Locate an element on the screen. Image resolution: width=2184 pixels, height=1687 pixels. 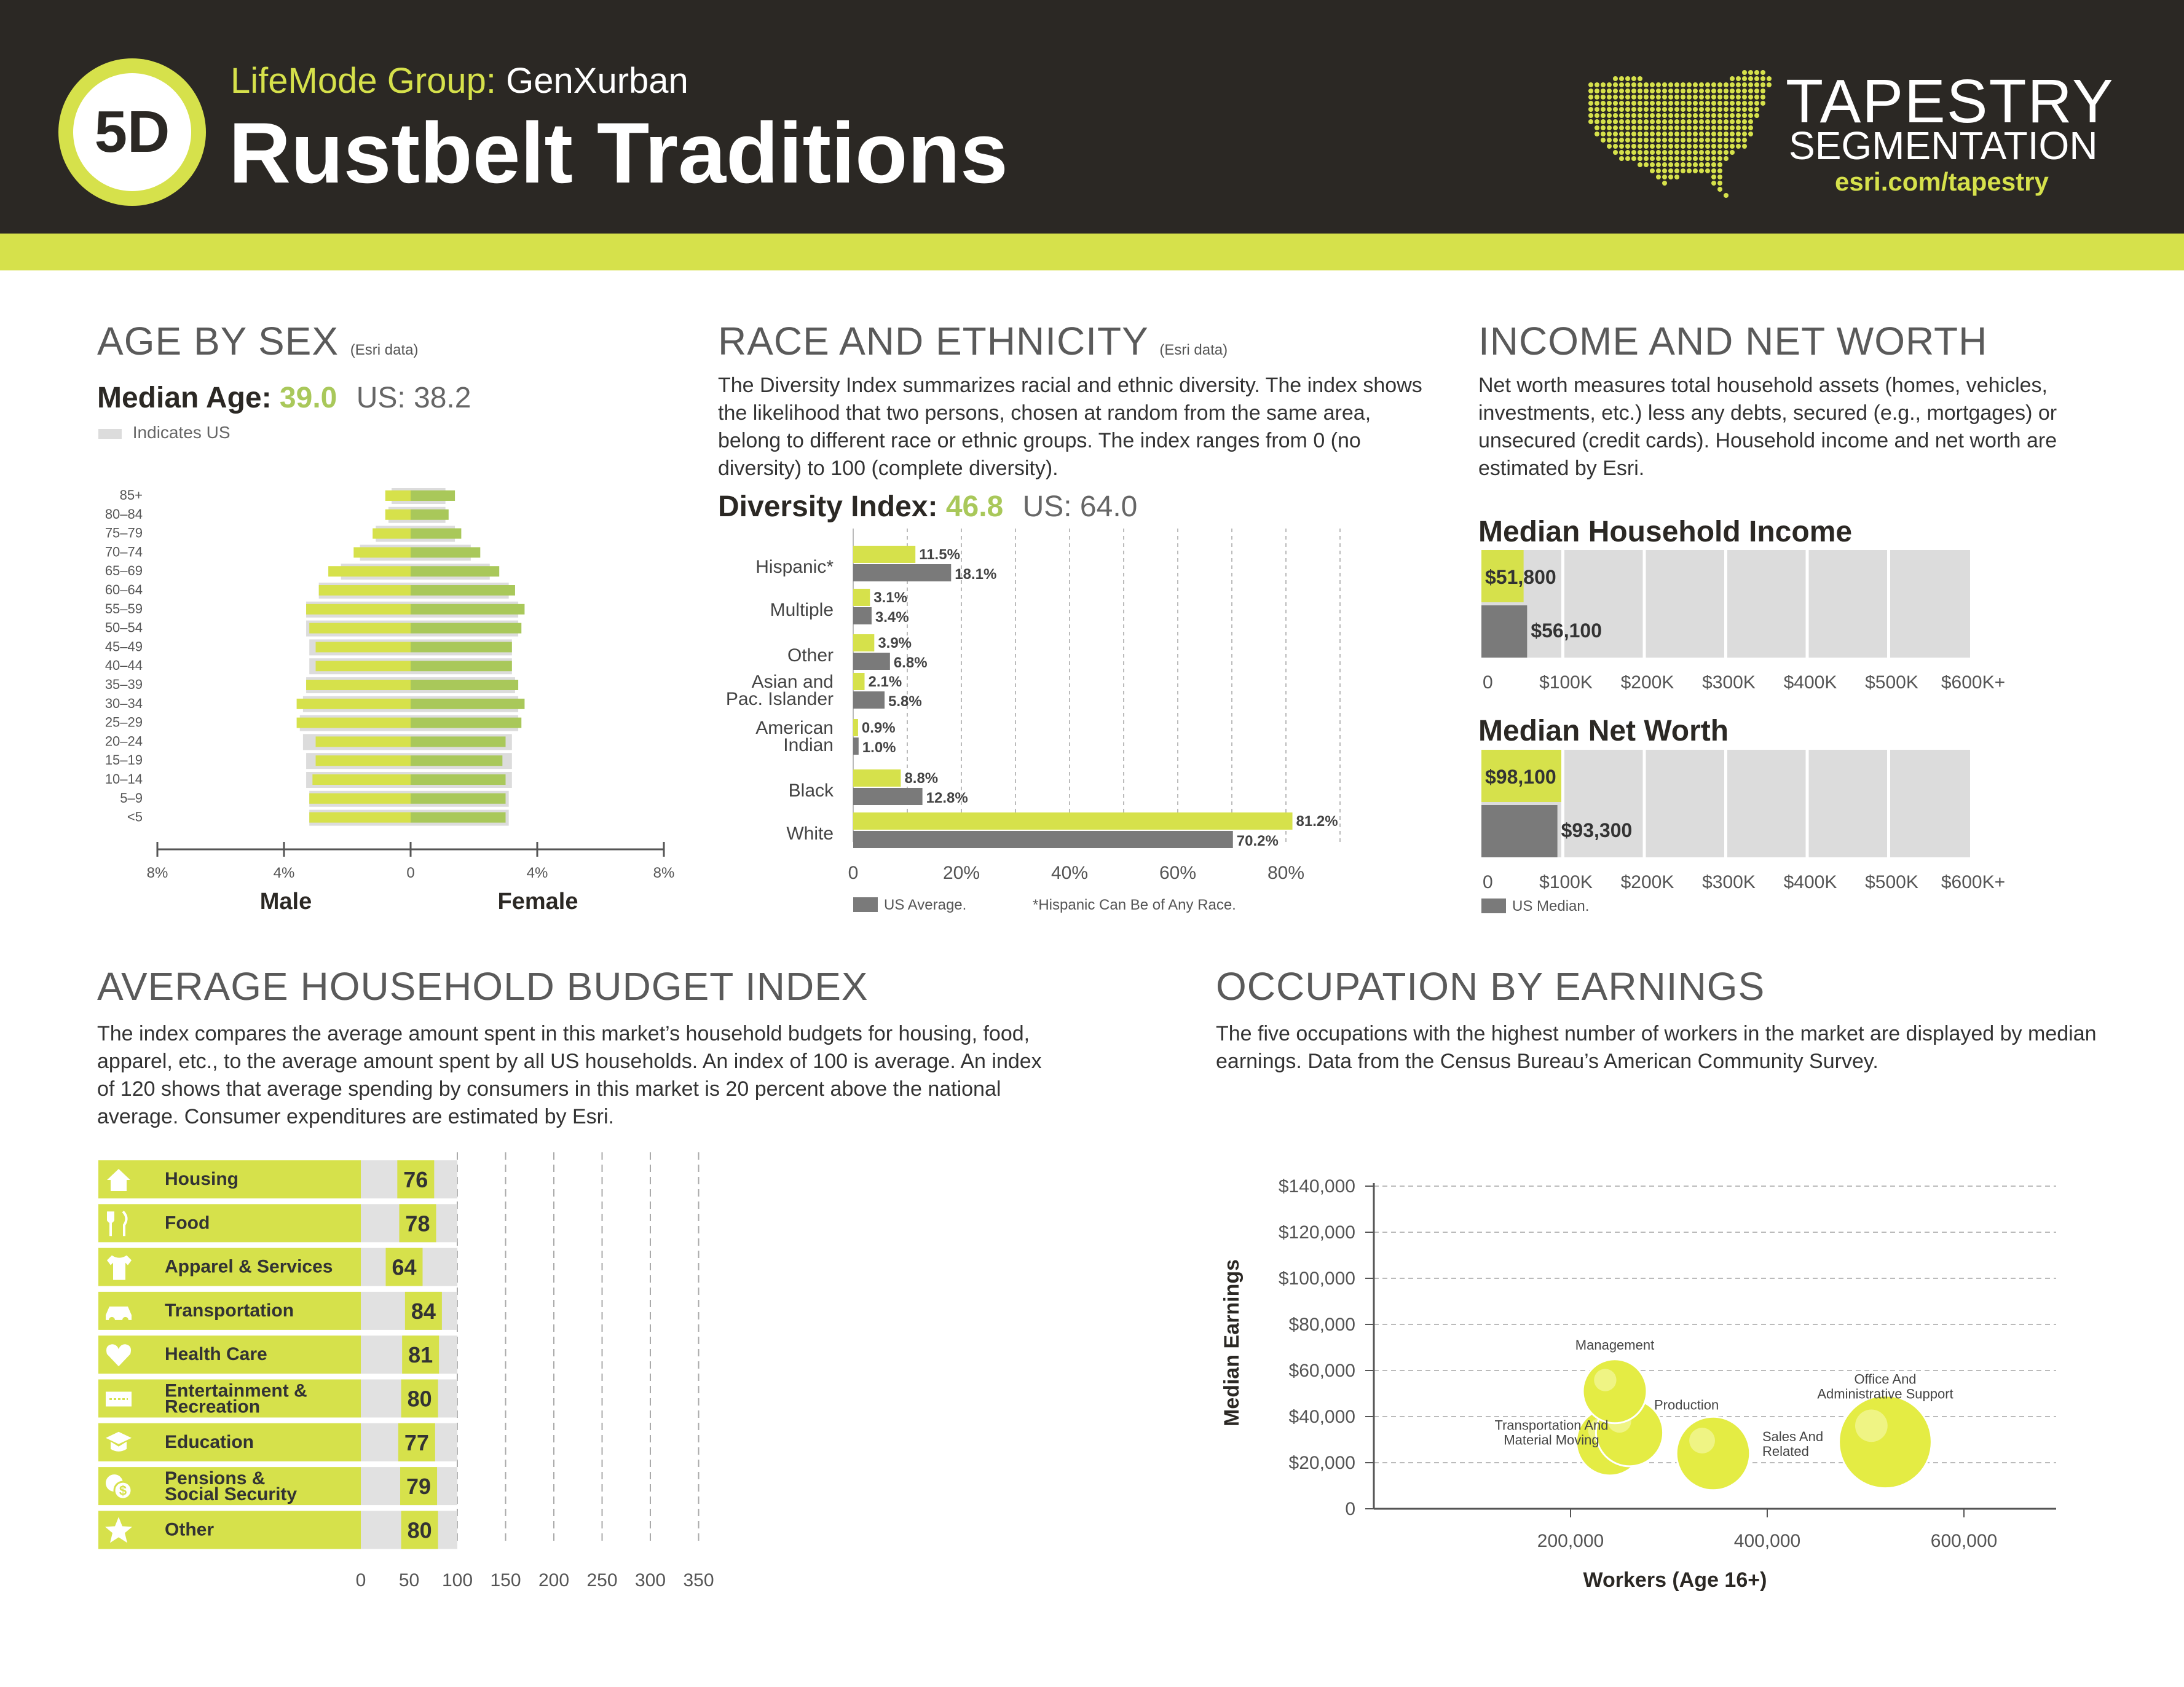
axis-tick-label: $100K is located at coordinates (1566, 682).